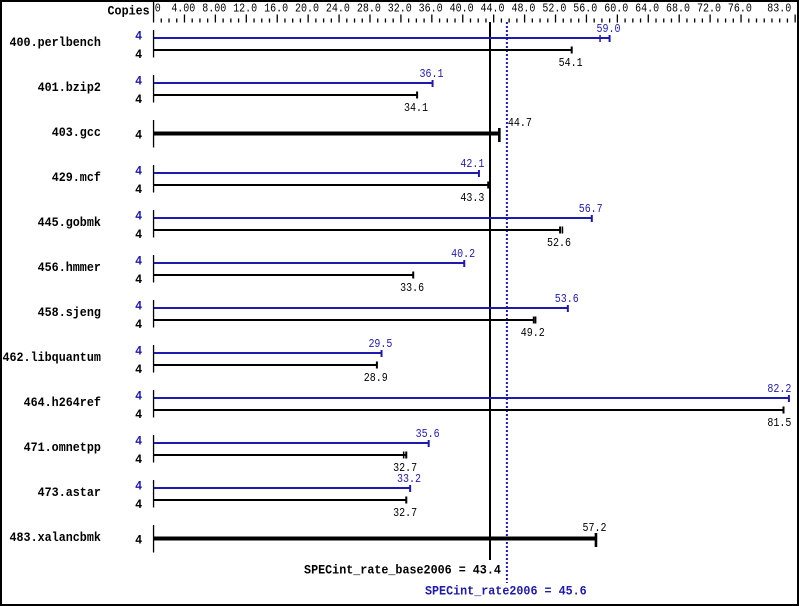  I want to click on svg-text: 471.omnetpp, so click(62, 447).